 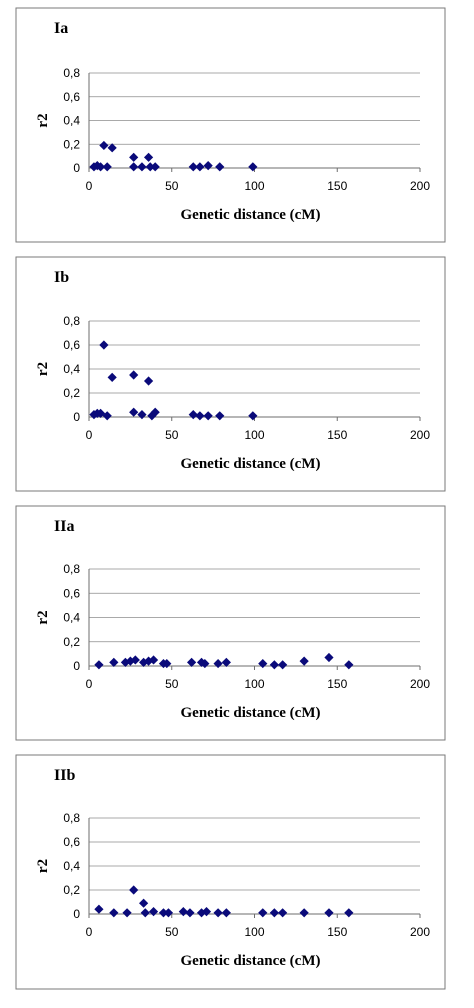 I want to click on chart-title: Ia, so click(x=61, y=28).